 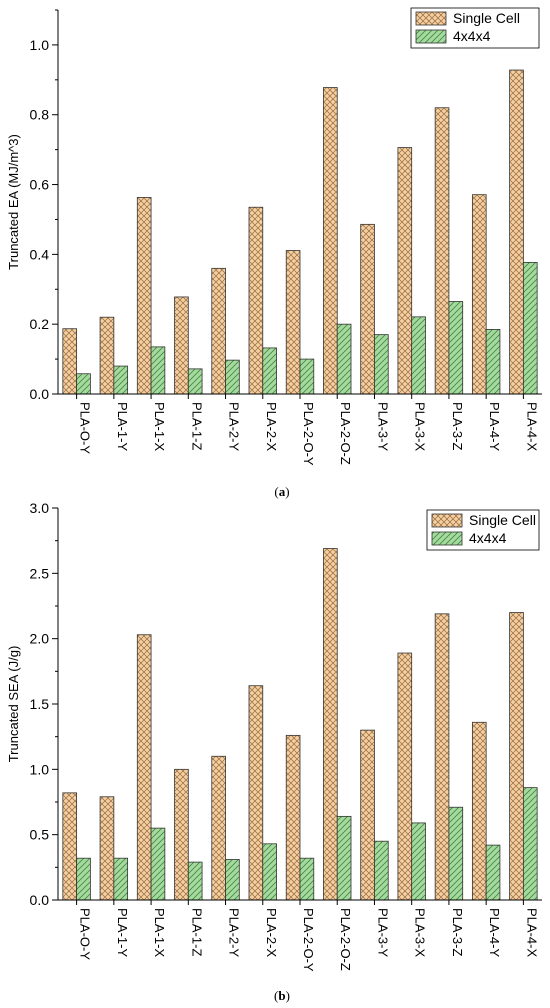 What do you see at coordinates (232, 880) in the screenshot?
I see `panel-b-bar-4x4x4-pla-2-y` at bounding box center [232, 880].